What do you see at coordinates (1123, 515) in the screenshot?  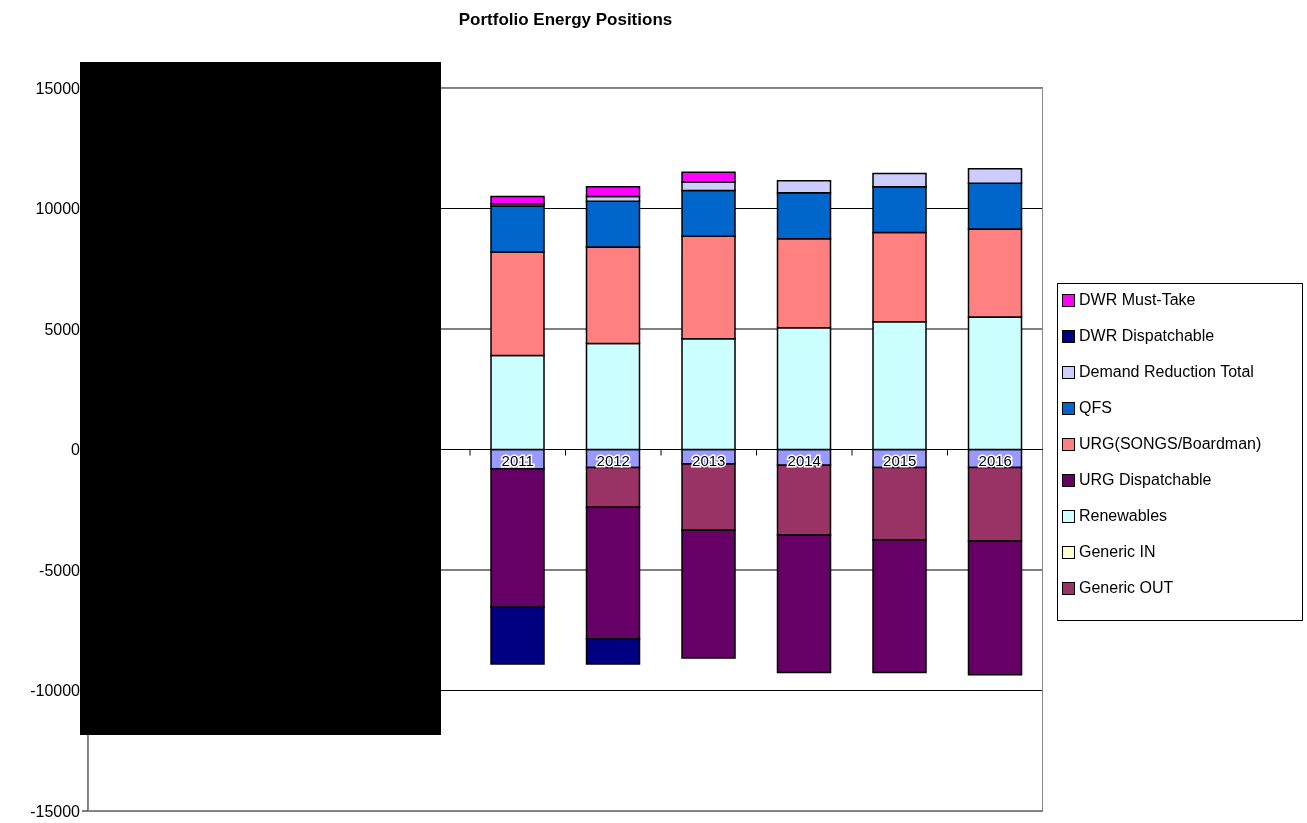 I see `legend-label: Renewables` at bounding box center [1123, 515].